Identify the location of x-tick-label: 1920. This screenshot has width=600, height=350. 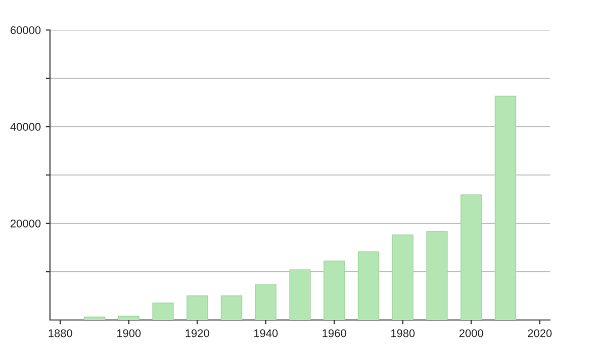
(198, 333).